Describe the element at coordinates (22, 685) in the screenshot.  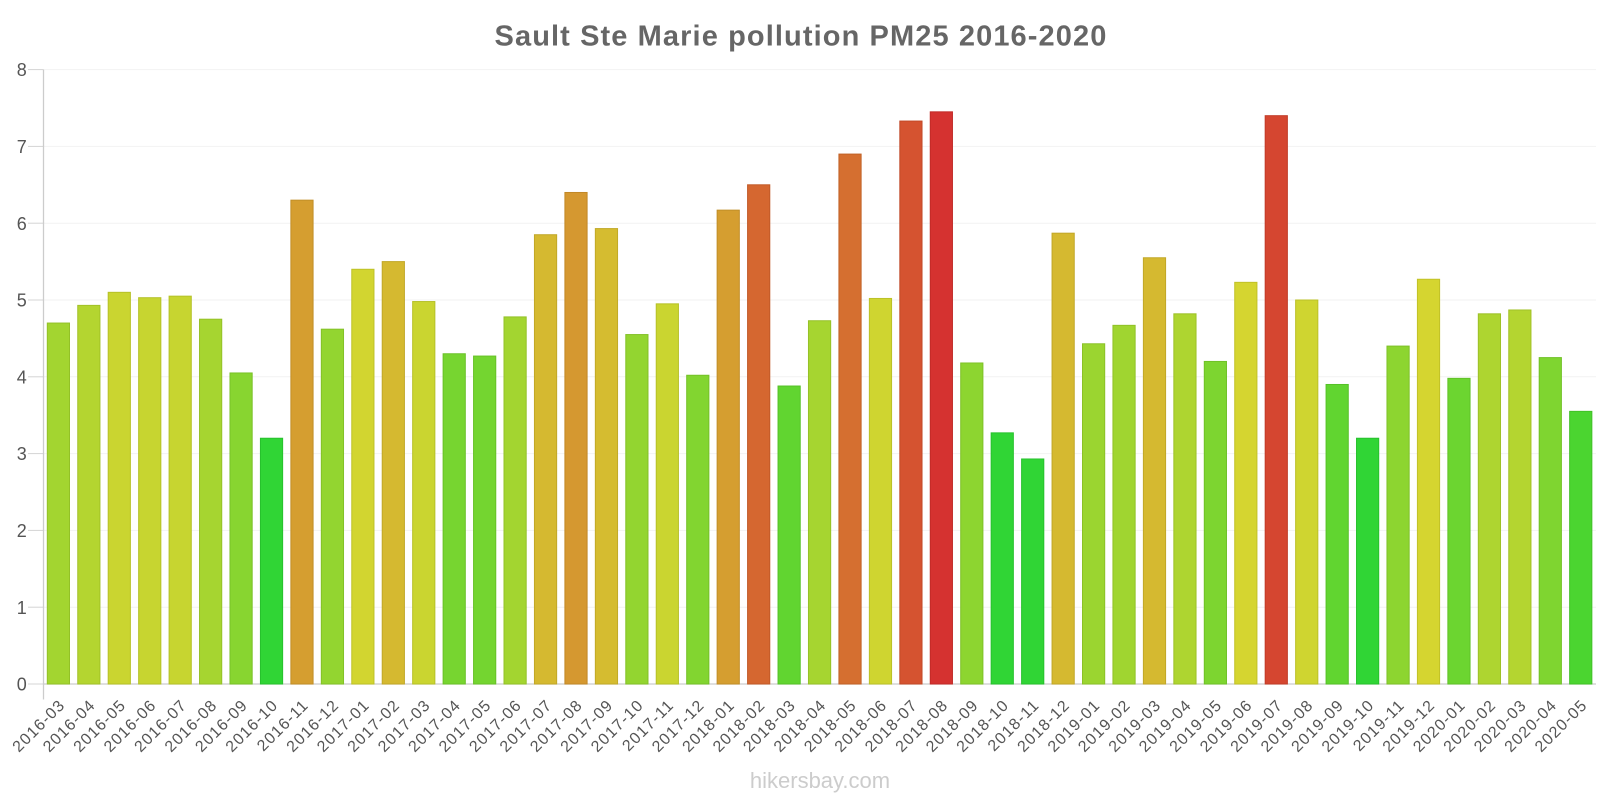
I see `svg-text: 0` at that location.